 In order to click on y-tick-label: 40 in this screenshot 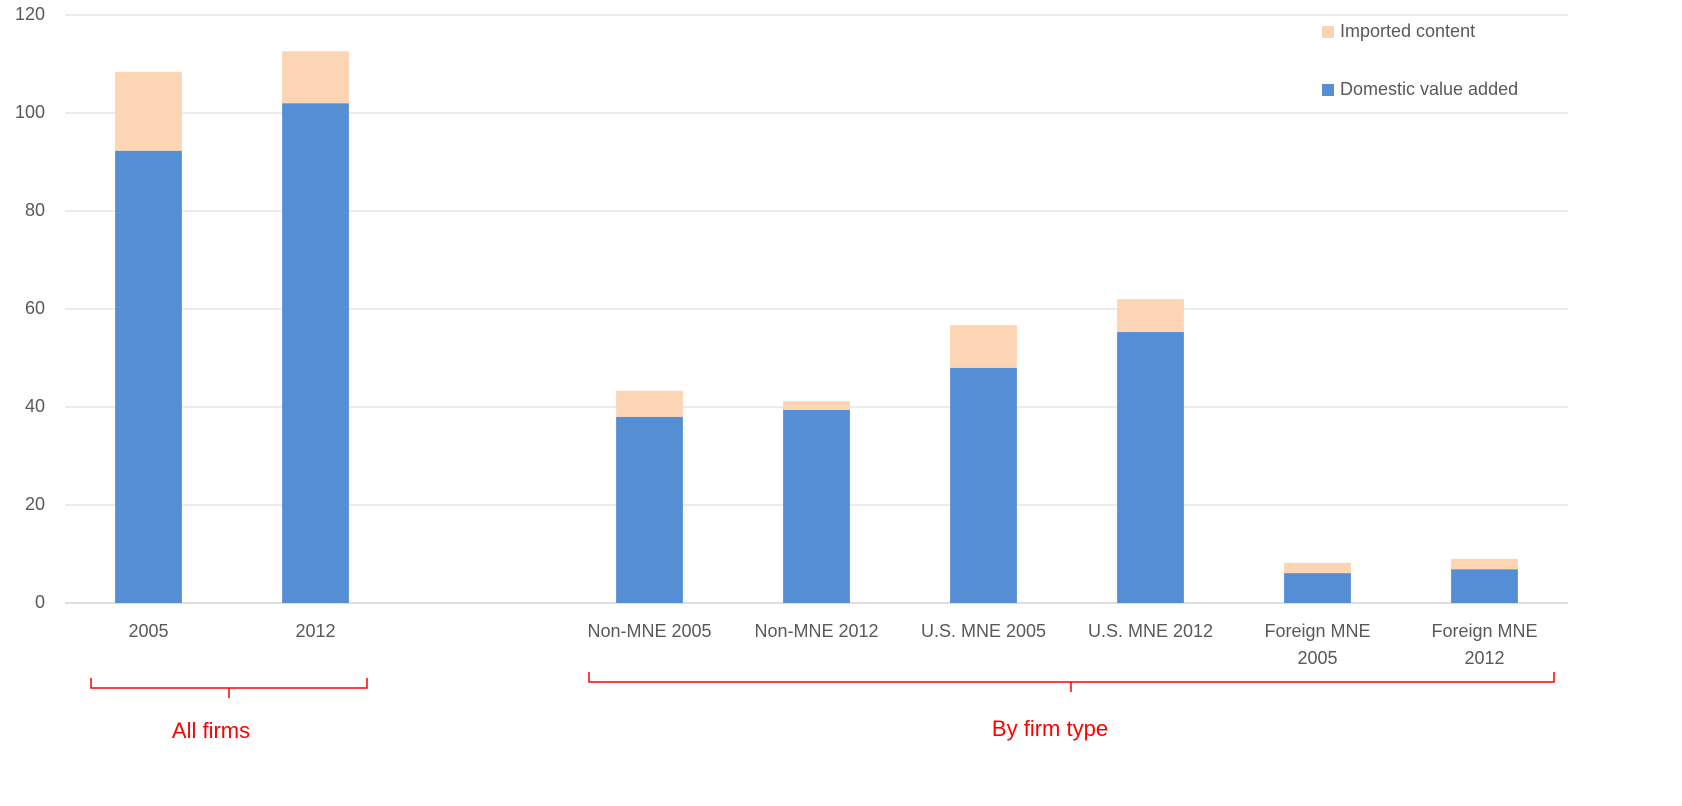, I will do `click(35, 406)`.